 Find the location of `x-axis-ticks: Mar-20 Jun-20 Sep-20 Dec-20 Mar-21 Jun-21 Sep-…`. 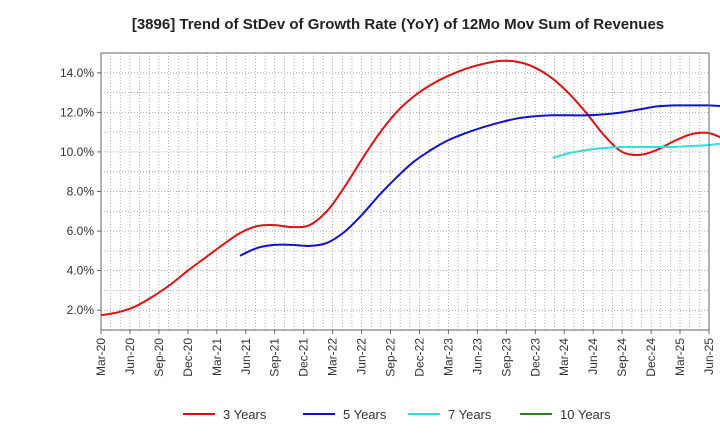

x-axis-ticks: Mar-20 Jun-20 Sep-20 Dec-20 Mar-21 Jun-21 Sep-… is located at coordinates (405, 353).